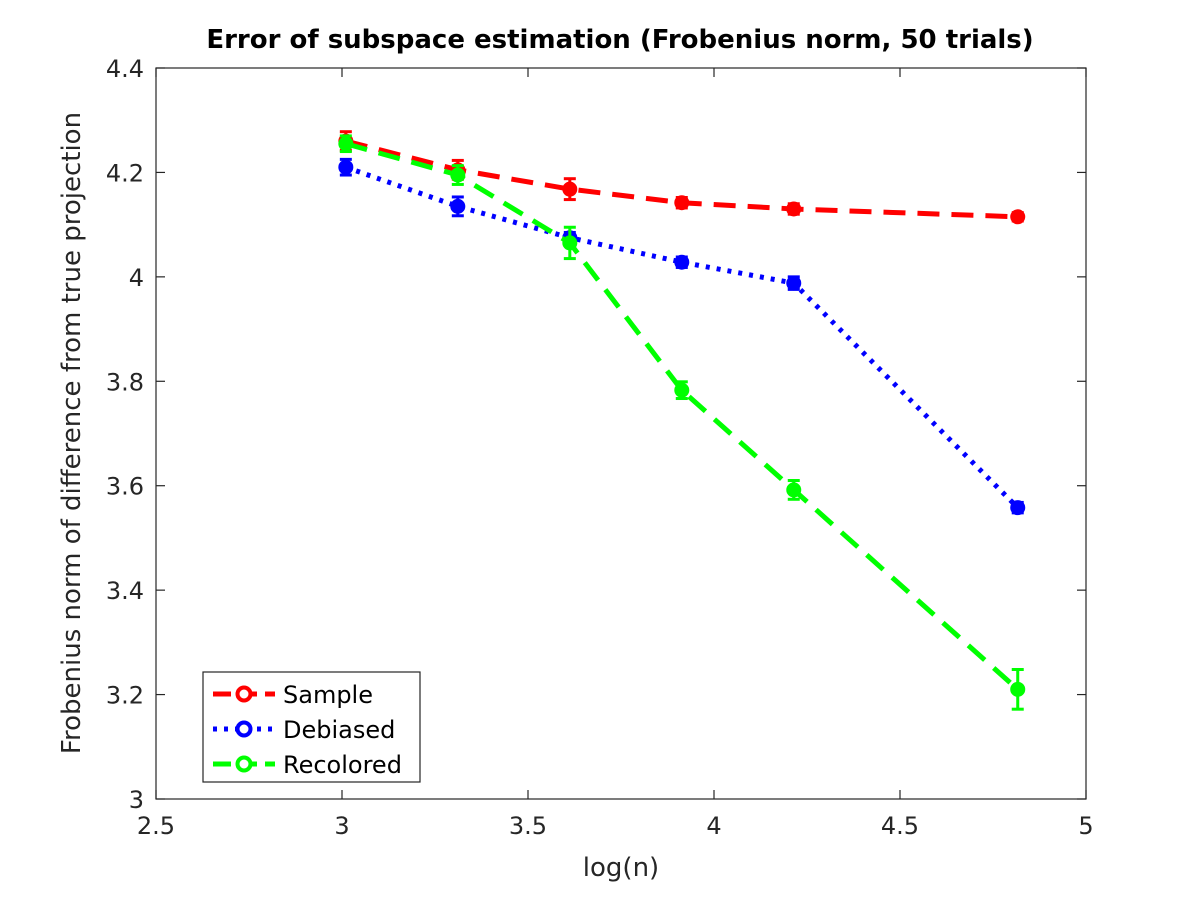 The width and height of the screenshot is (1200, 900). What do you see at coordinates (342, 765) in the screenshot?
I see `legend-label: Recolored` at bounding box center [342, 765].